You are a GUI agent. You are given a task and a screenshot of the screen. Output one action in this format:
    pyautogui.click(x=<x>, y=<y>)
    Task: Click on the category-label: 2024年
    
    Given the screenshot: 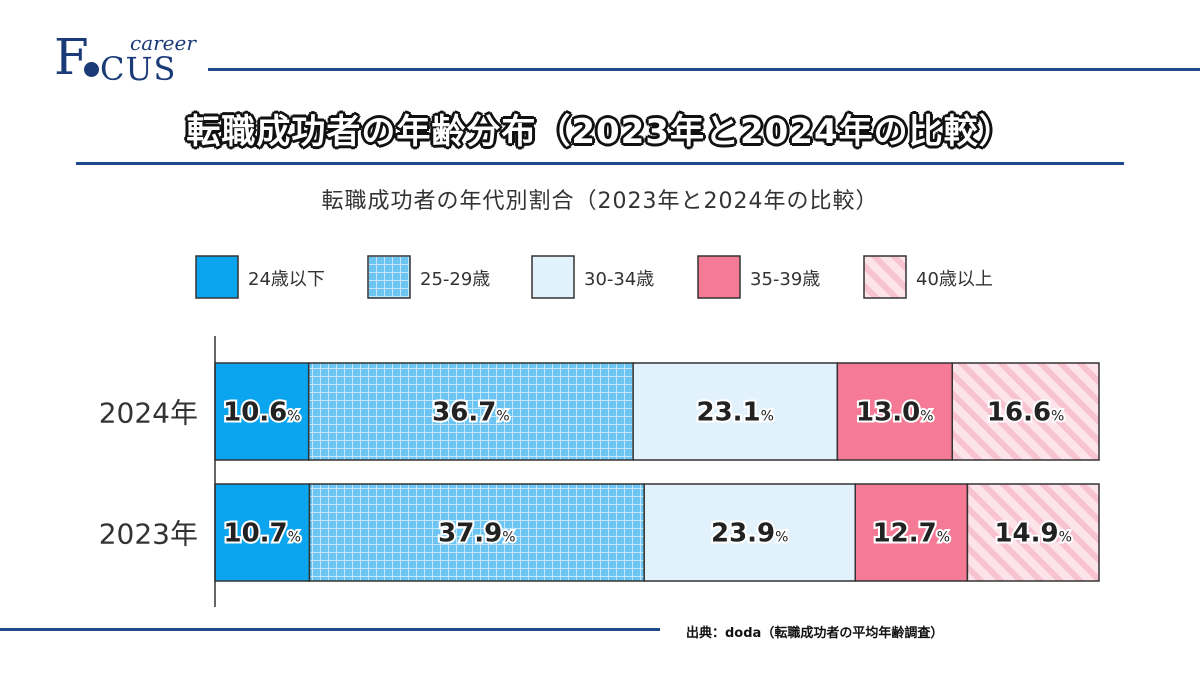 What is the action you would take?
    pyautogui.click(x=148, y=413)
    